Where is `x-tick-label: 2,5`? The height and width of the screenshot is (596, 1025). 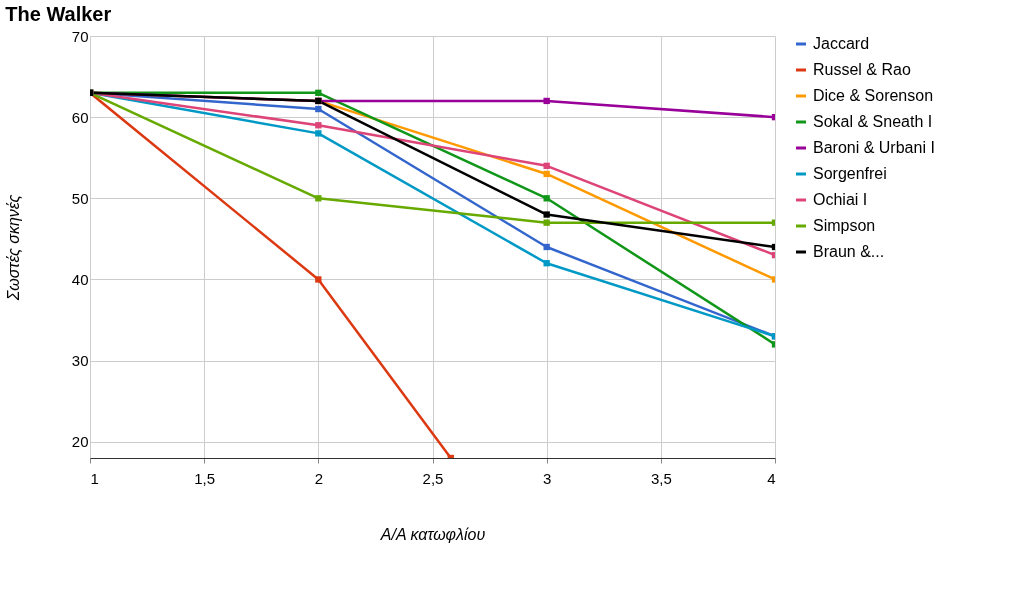 x-tick-label: 2,5 is located at coordinates (433, 478).